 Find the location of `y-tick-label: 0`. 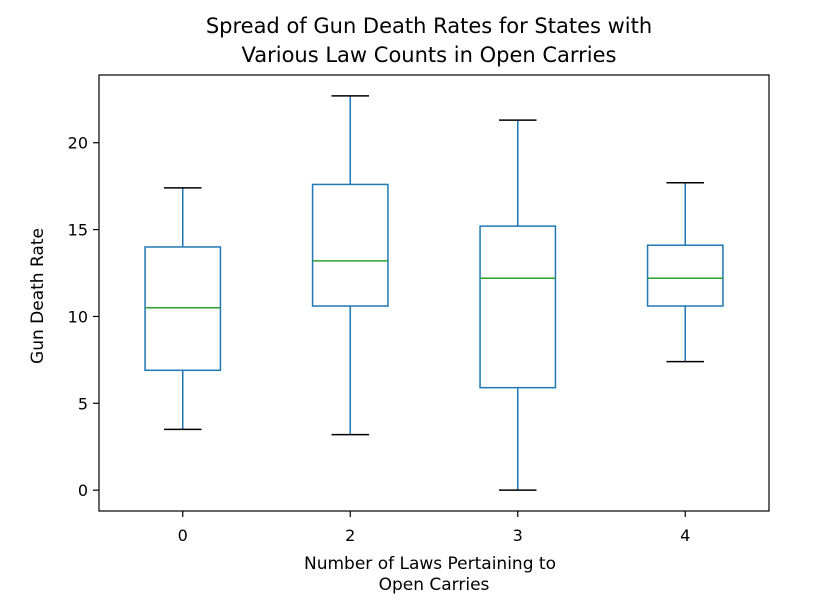

y-tick-label: 0 is located at coordinates (83, 490).